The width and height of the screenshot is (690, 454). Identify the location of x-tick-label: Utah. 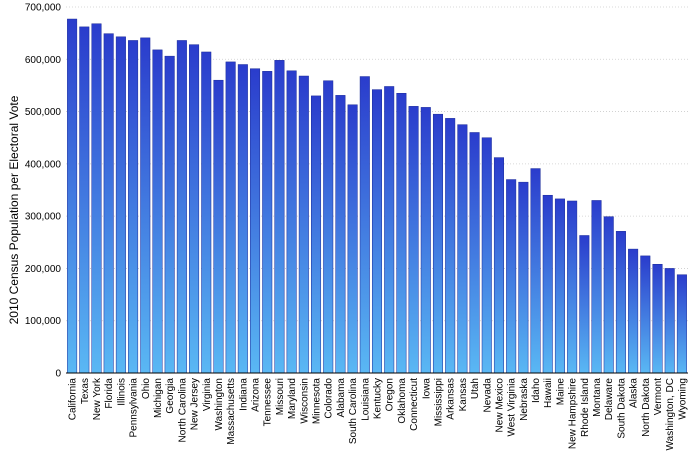
(475, 388).